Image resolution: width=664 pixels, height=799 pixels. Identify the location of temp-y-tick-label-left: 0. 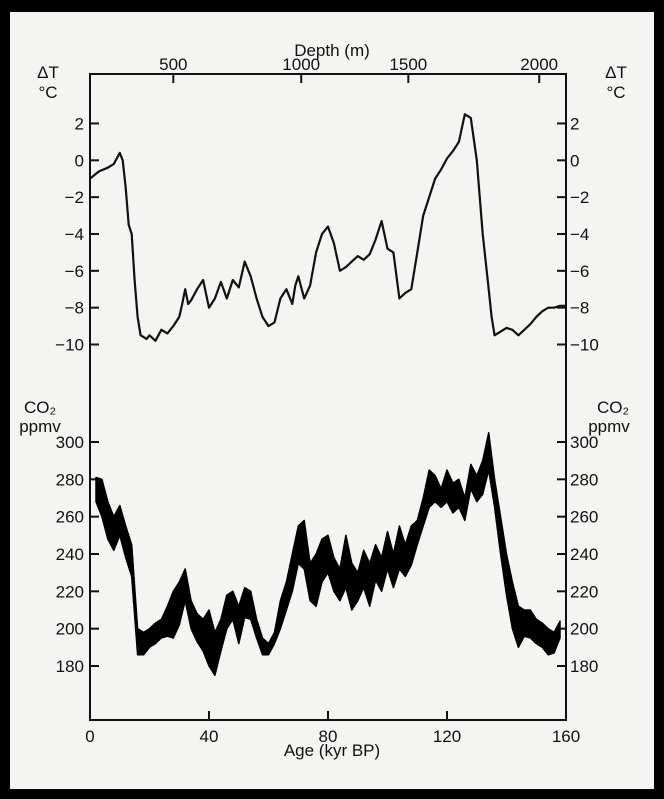
(79, 160).